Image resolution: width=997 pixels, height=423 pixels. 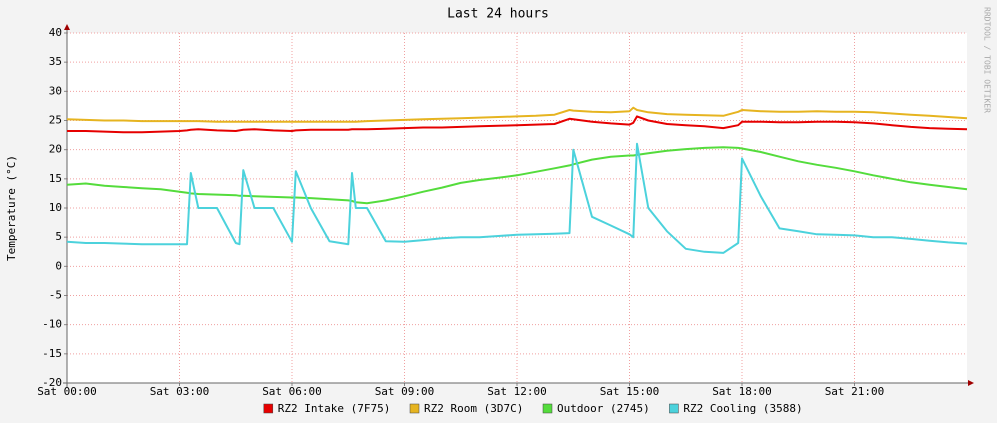 What do you see at coordinates (52, 382) in the screenshot?
I see `y-tick-label: -20` at bounding box center [52, 382].